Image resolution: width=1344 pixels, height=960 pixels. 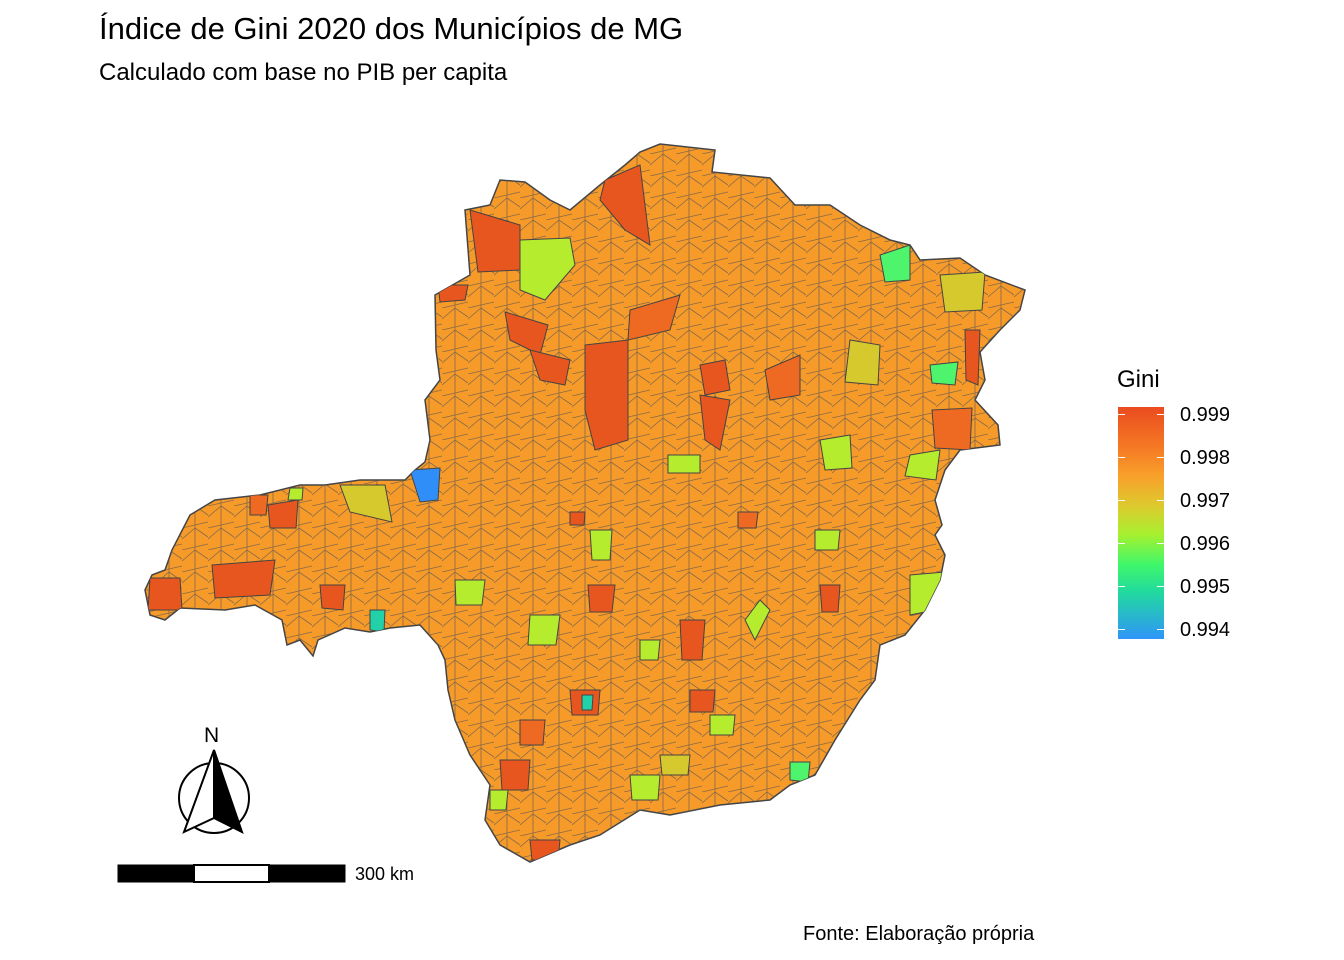 What do you see at coordinates (214, 791) in the screenshot?
I see `north-arrow-icon` at bounding box center [214, 791].